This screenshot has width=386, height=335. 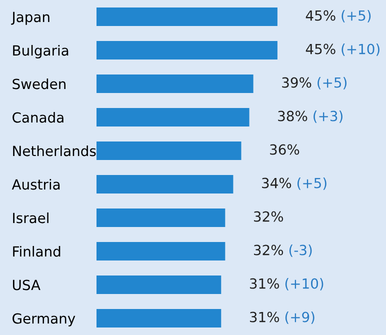 I want to click on data-label: 45% (+10), so click(x=343, y=50).